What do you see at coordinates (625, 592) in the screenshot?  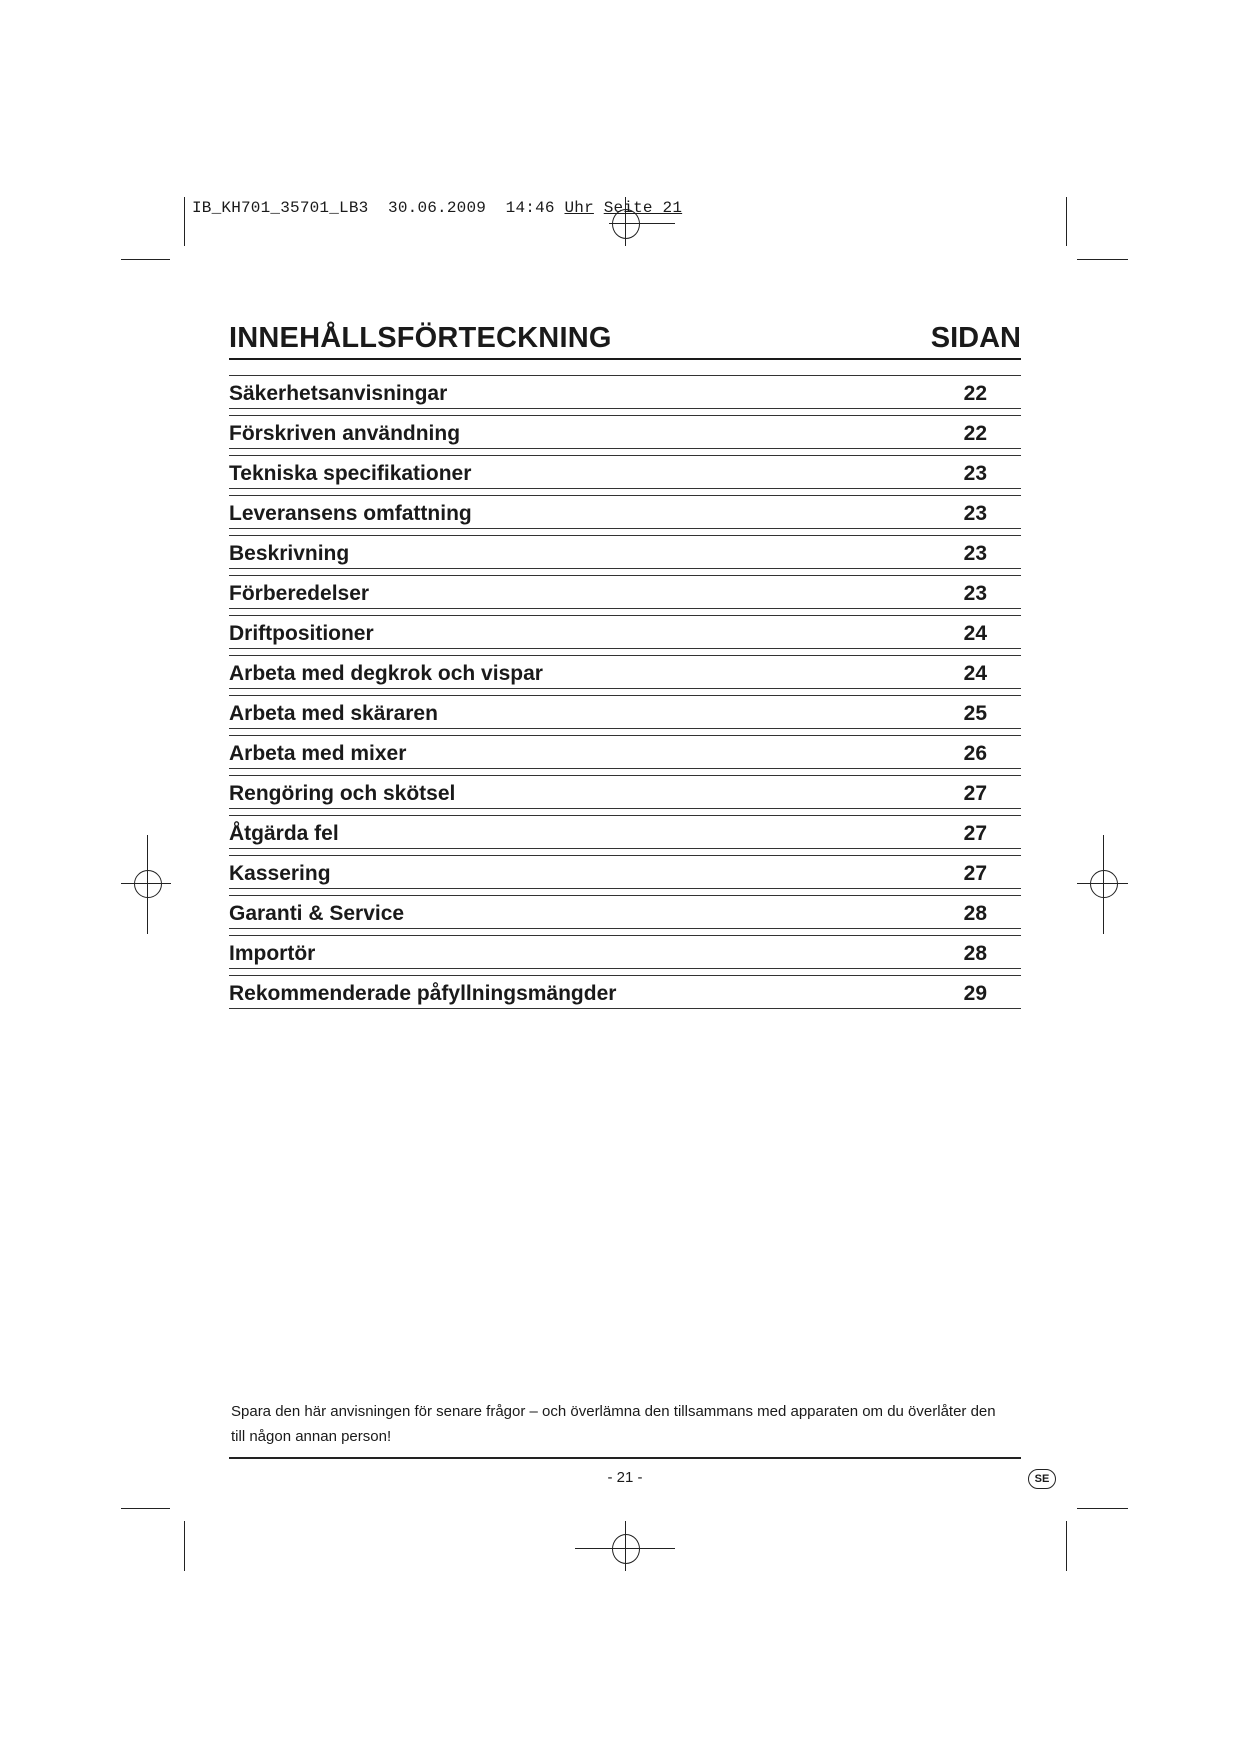 I see `toc-entry: Förberedelser 23` at bounding box center [625, 592].